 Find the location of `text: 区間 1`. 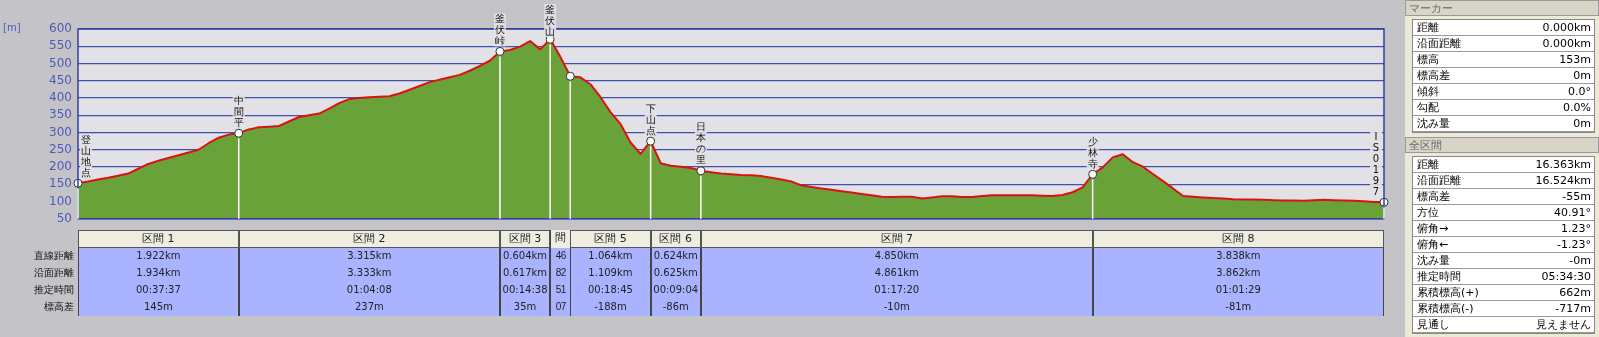

text: 区間 1 is located at coordinates (158, 239).